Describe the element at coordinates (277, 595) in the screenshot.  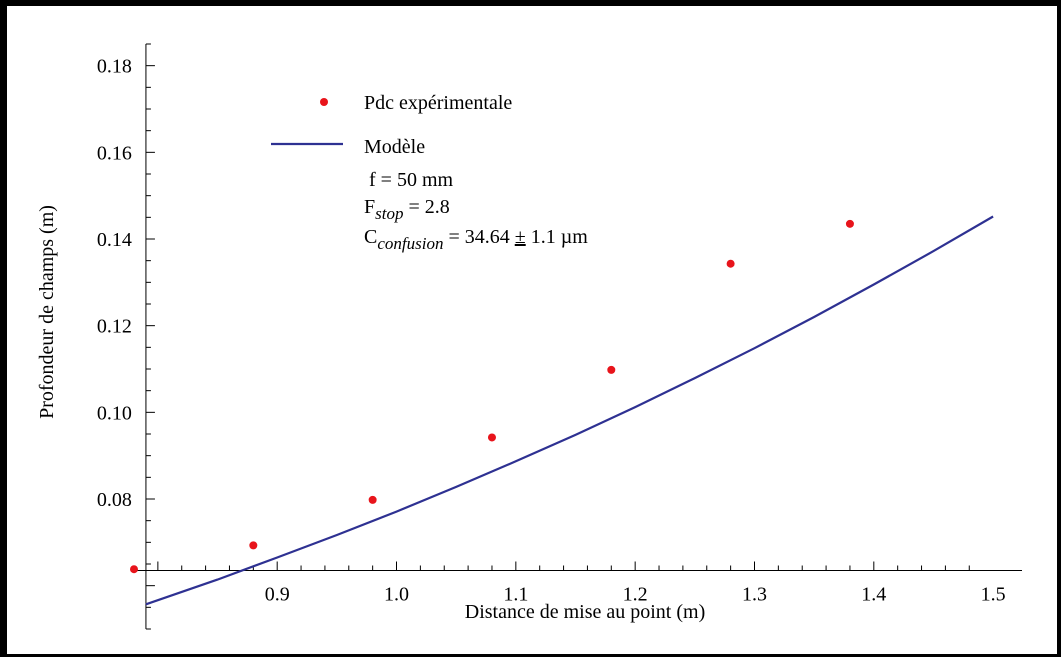
I see `x-tick-label: 0.9` at that location.